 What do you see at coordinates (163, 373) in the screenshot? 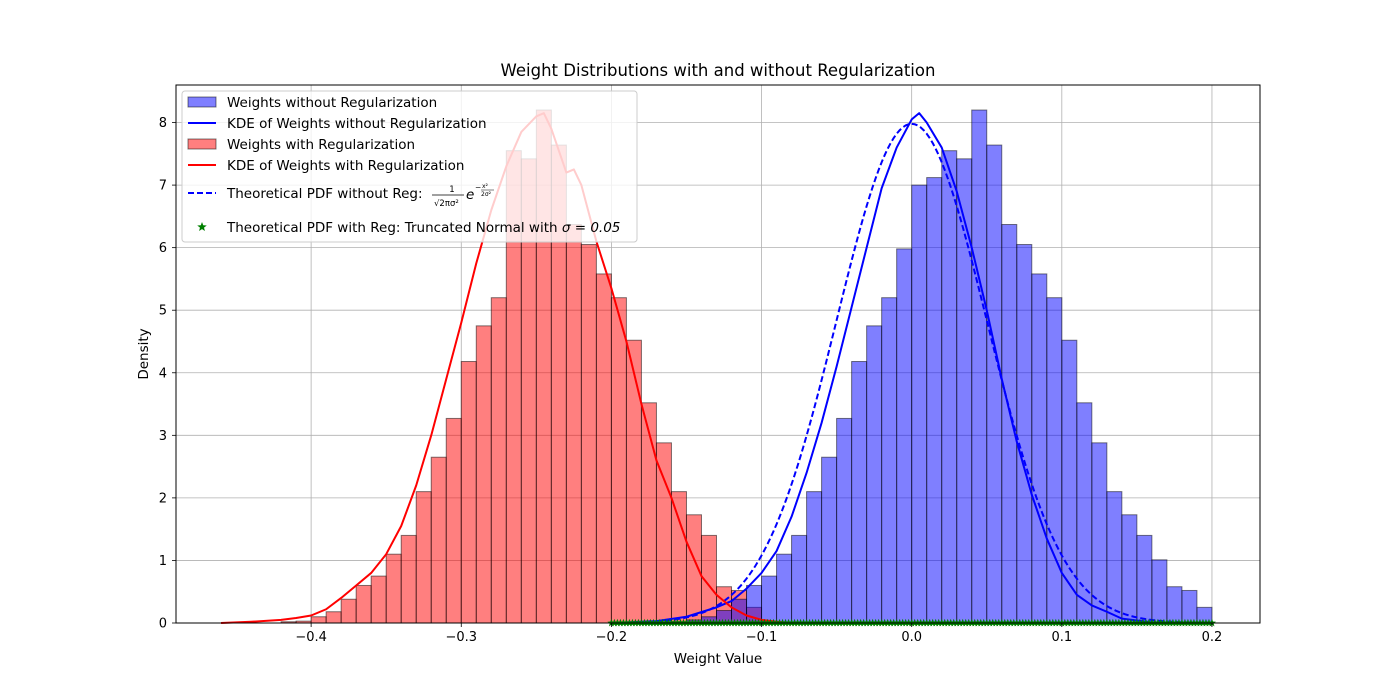
I see `y-tick-label: 4` at bounding box center [163, 373].